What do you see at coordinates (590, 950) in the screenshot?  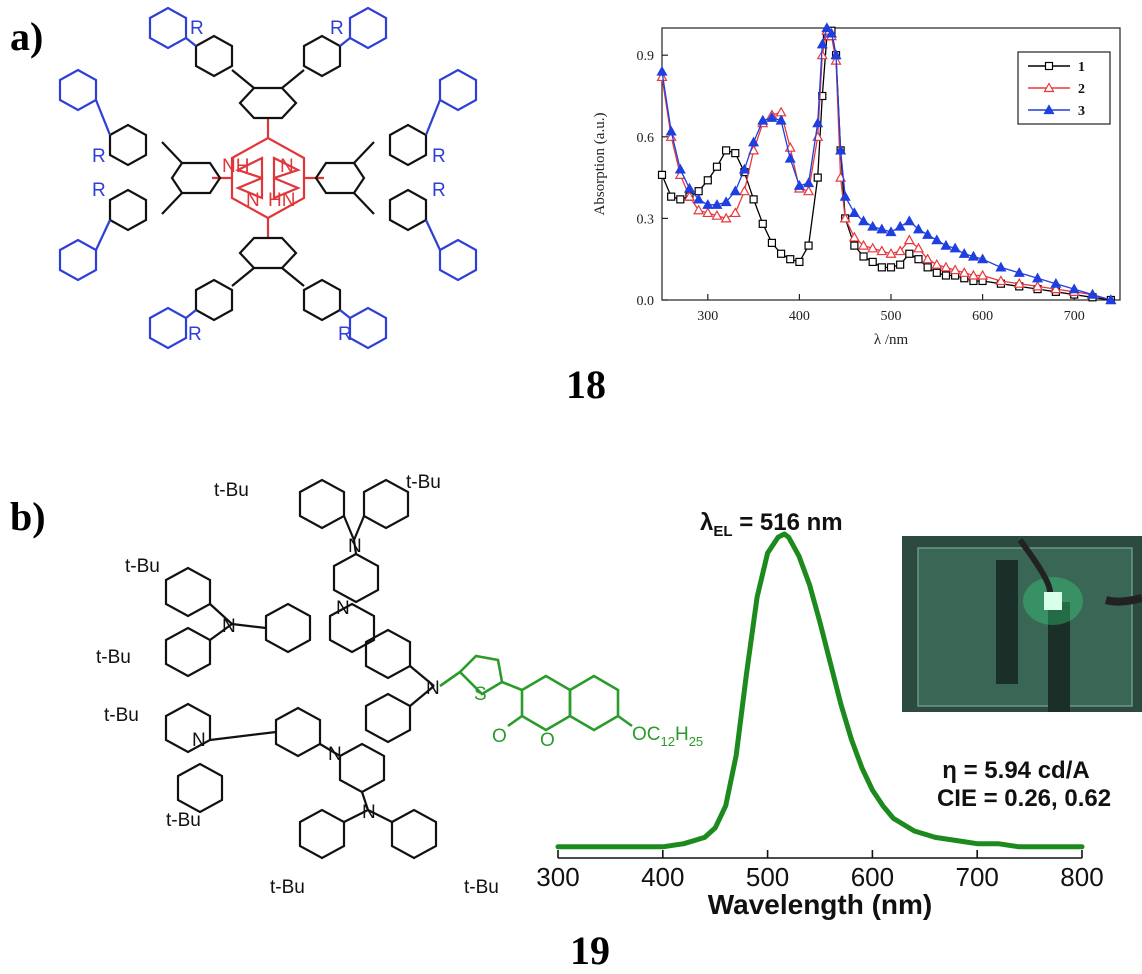 I see `compound-19-label: 19` at bounding box center [590, 950].